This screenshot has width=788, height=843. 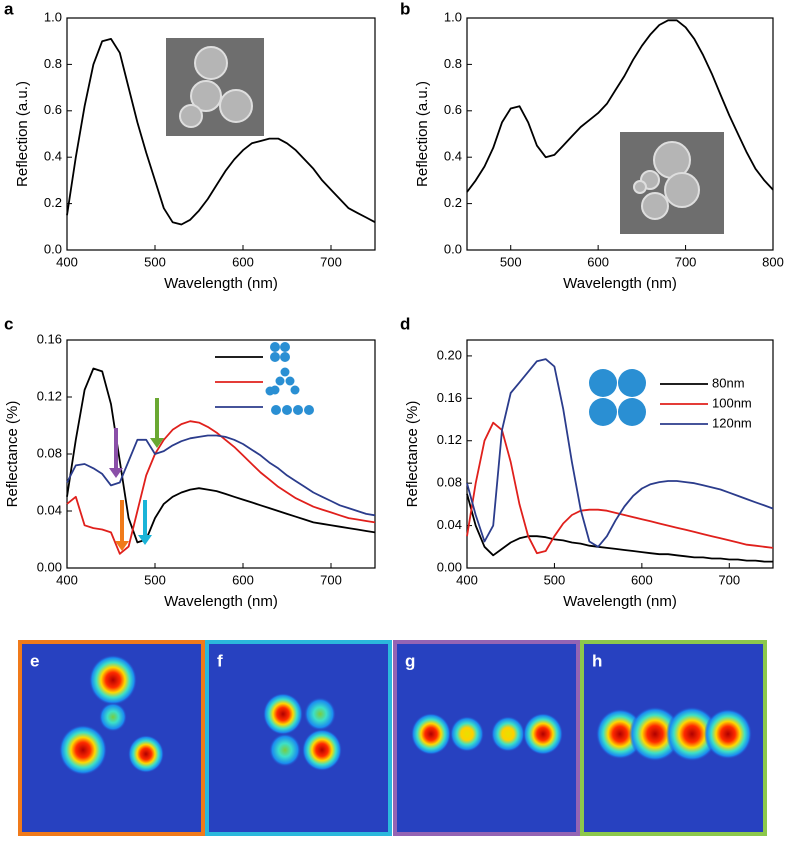 I want to click on panel-label: h, so click(x=597, y=660).